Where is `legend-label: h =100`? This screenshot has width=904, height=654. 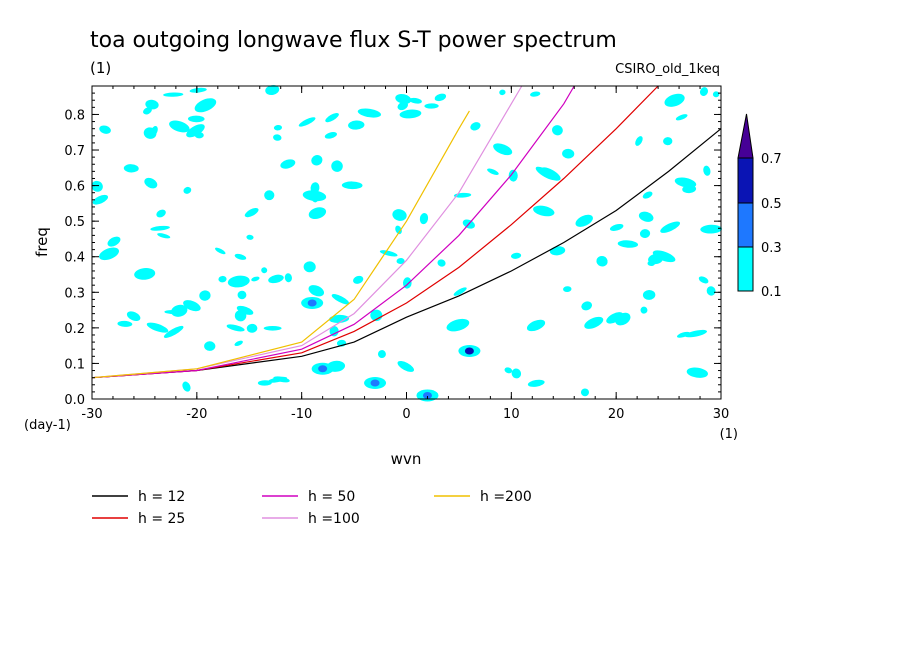
legend-label: h =100 is located at coordinates (334, 519).